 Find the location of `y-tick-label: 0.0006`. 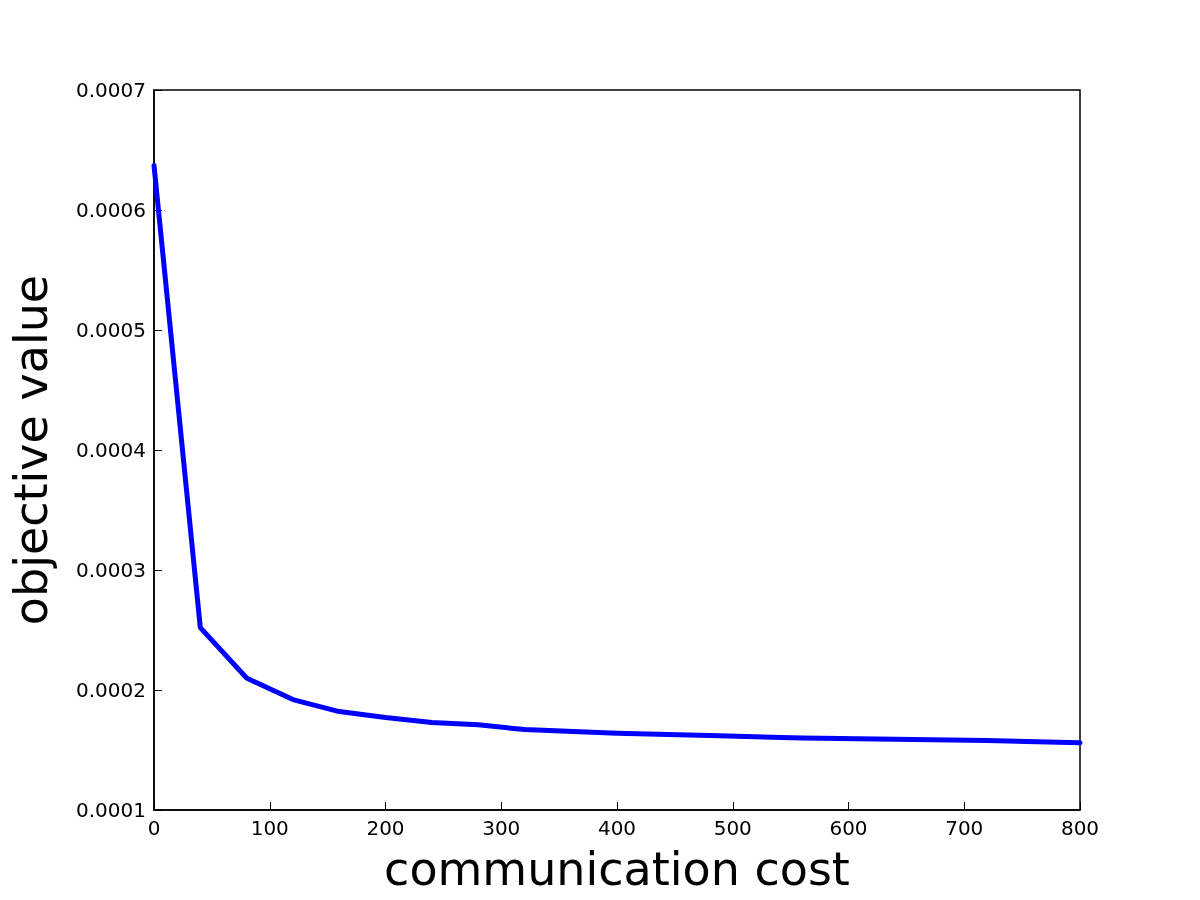

y-tick-label: 0.0006 is located at coordinates (111, 210).